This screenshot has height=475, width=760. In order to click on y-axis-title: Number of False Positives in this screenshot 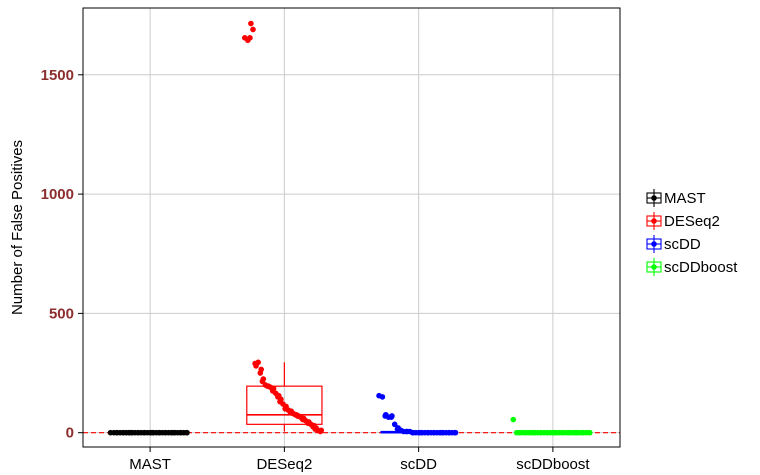, I will do `click(17, 227)`.